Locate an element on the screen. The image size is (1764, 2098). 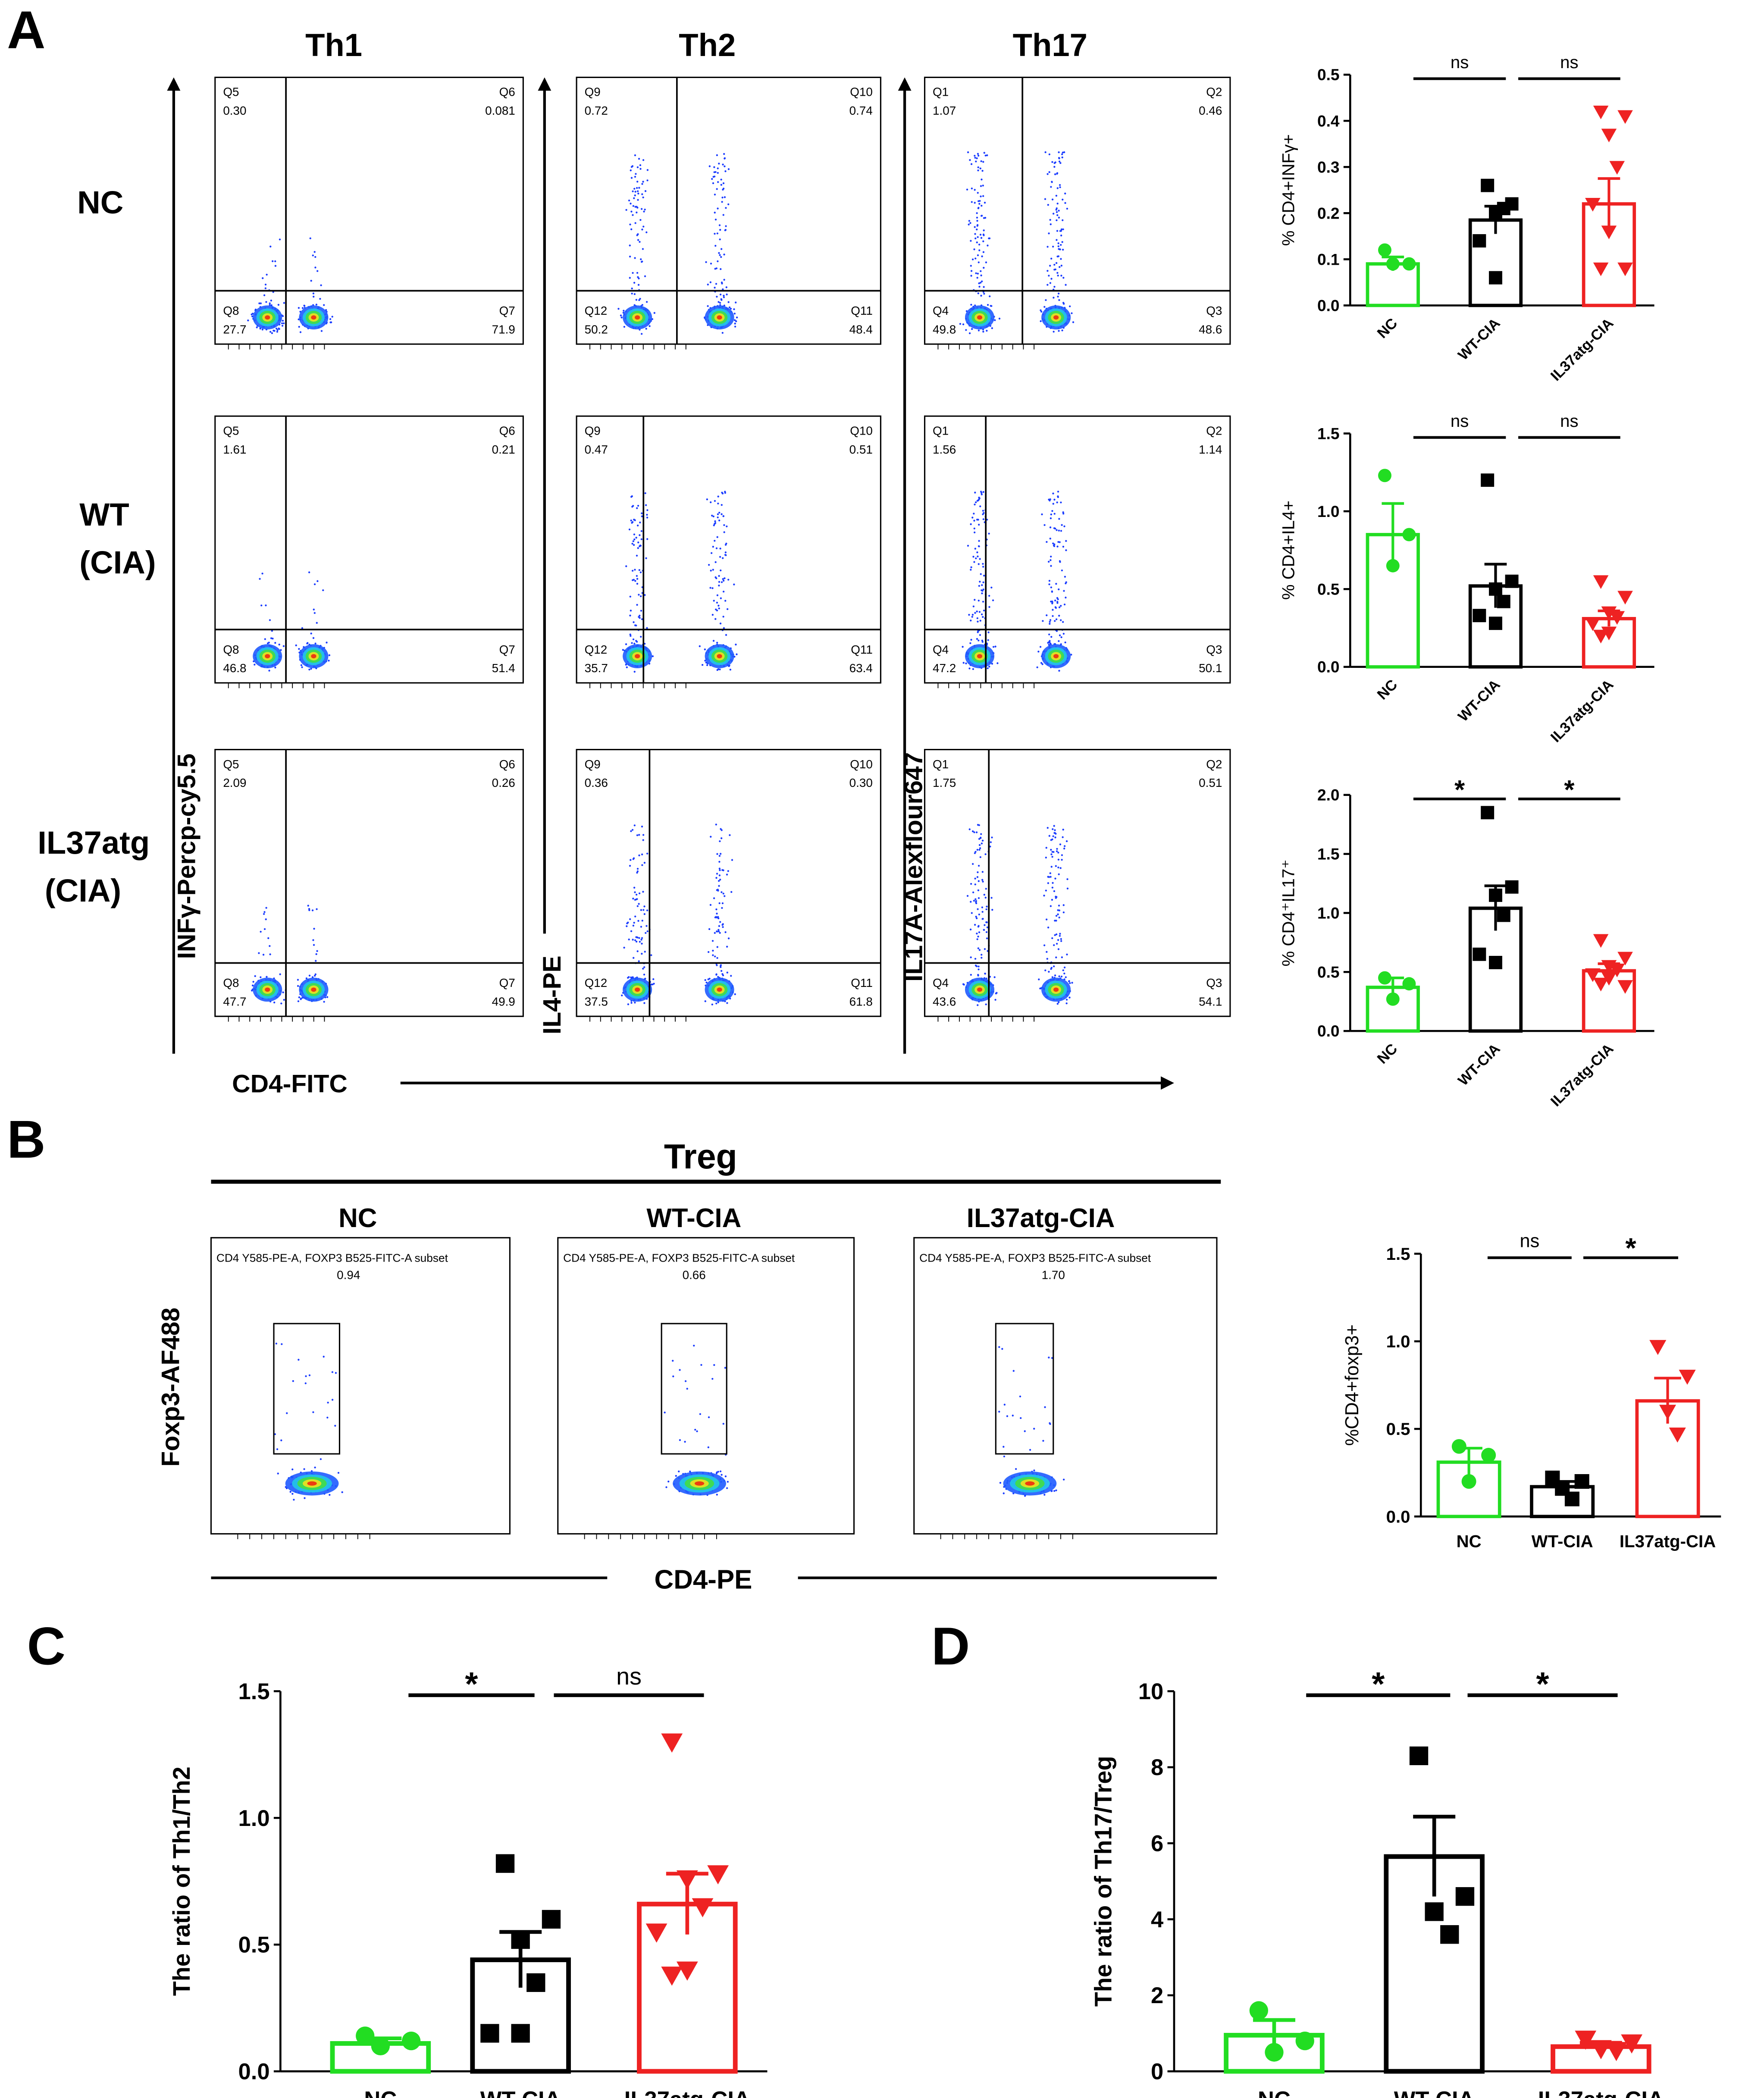
y-axis-label: Foxp3-AF488 is located at coordinates (171, 1387).